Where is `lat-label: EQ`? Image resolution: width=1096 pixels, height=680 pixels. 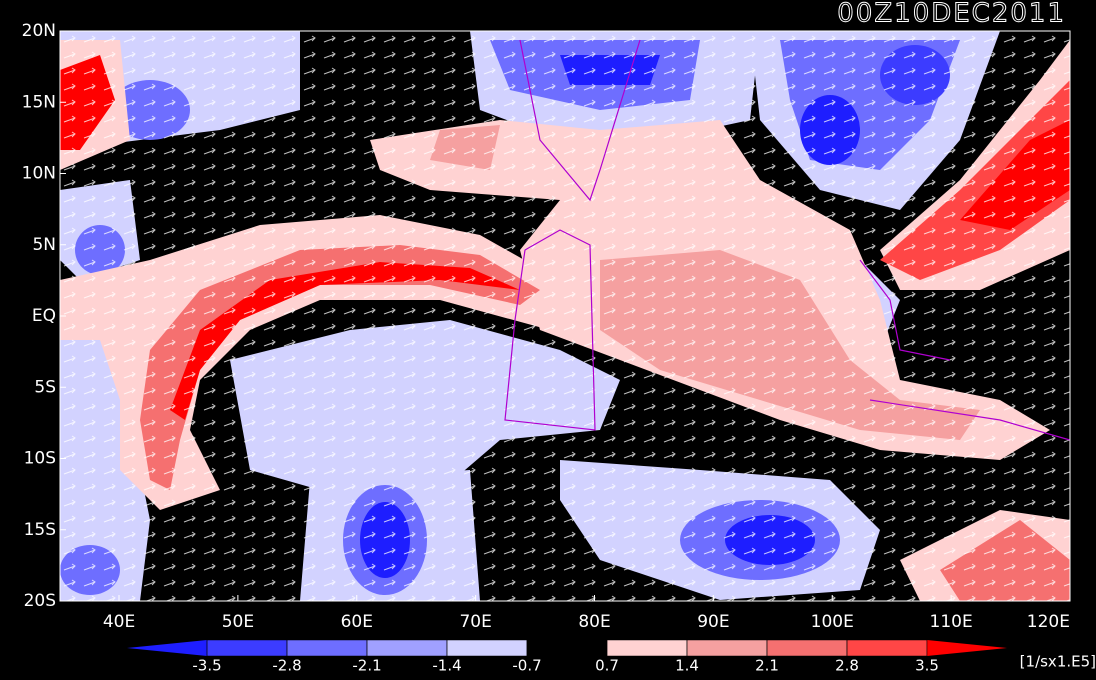 lat-label: EQ is located at coordinates (44, 316).